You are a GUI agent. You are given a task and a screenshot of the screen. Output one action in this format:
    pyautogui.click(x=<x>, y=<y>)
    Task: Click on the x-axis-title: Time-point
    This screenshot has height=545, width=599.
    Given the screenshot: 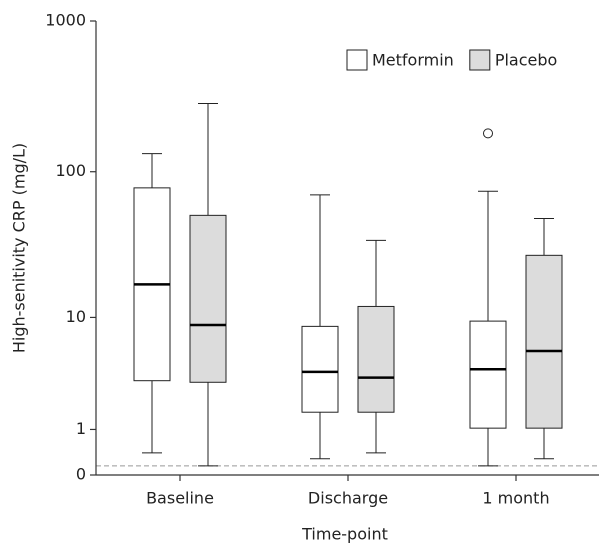 What is the action you would take?
    pyautogui.click(x=344, y=534)
    